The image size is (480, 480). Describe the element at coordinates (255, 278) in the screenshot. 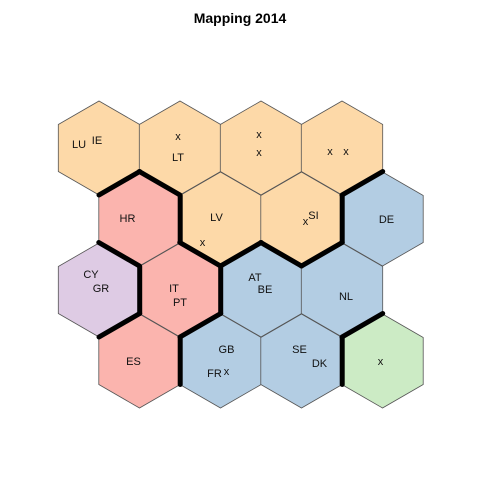

I see `hex-label: AT` at that location.